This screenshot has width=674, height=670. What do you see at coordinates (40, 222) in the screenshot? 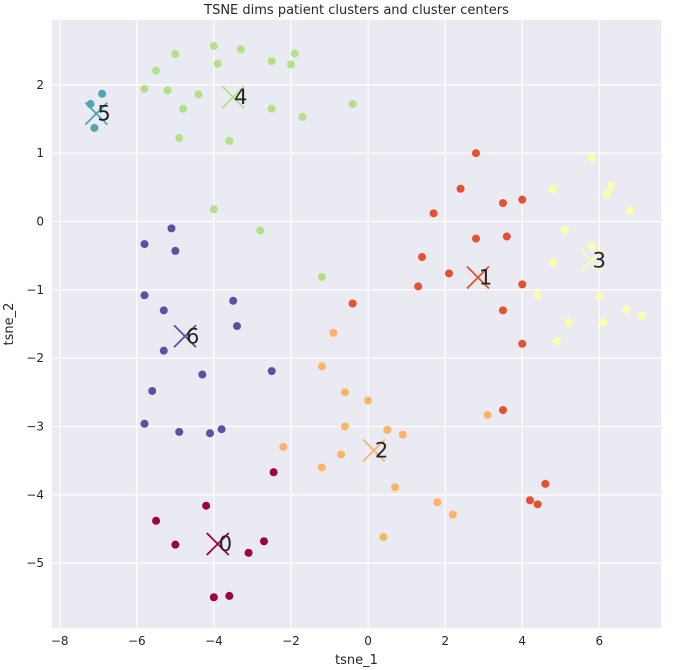
I see `y-tick-label: 0` at bounding box center [40, 222].